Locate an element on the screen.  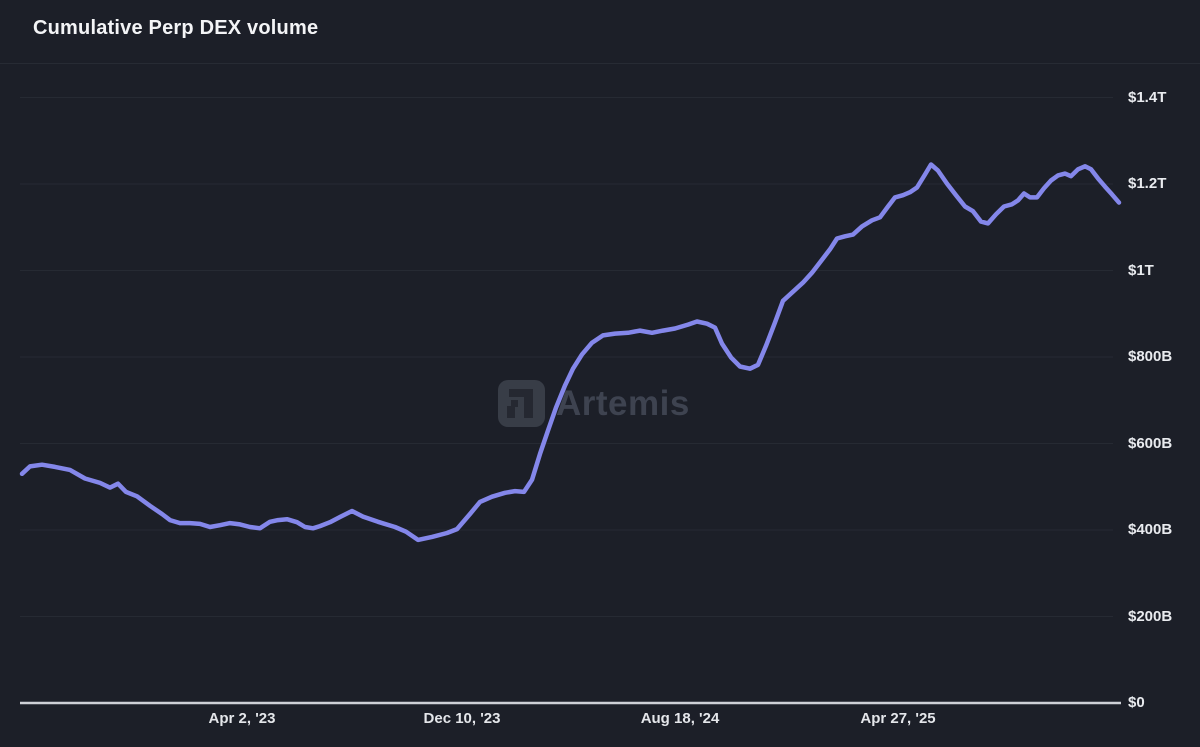
y-tick-label-1-4t: $1.4T is located at coordinates (1147, 97).